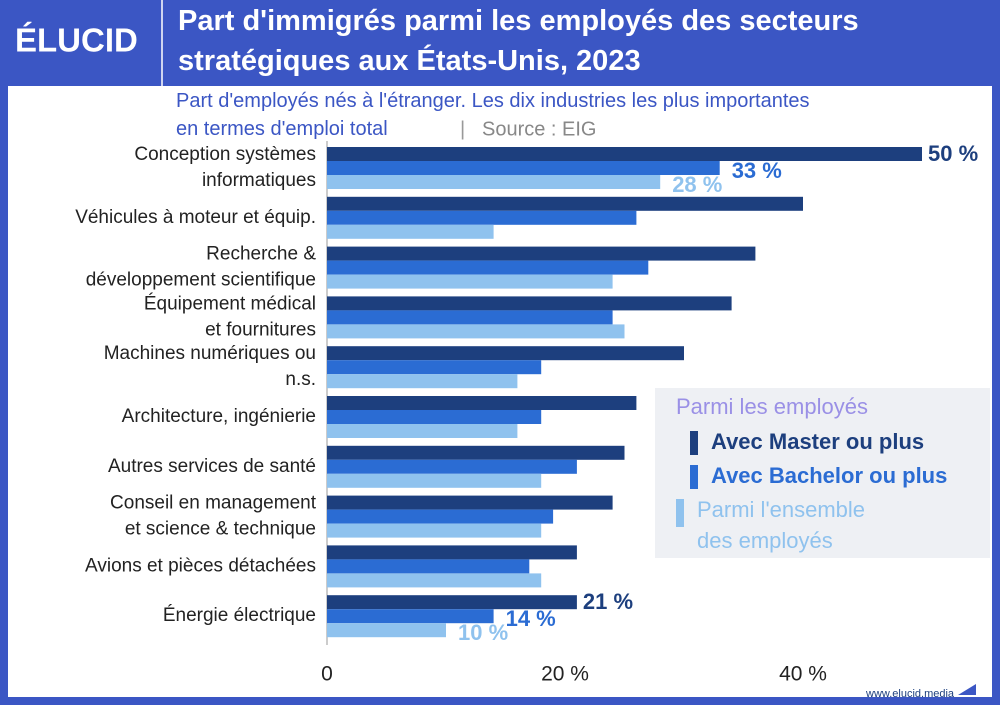 This screenshot has height=705, width=1000. I want to click on footer: www.elucid.media, so click(910, 694).